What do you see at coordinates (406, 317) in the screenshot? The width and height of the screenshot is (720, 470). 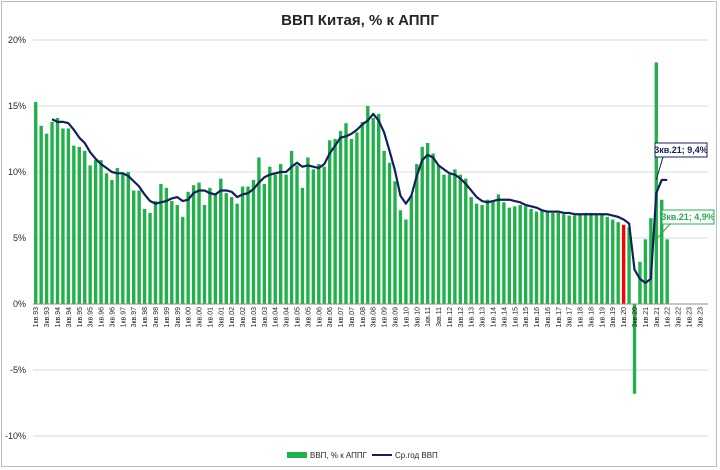 I see `x-tick-label: 1кв.10` at bounding box center [406, 317].